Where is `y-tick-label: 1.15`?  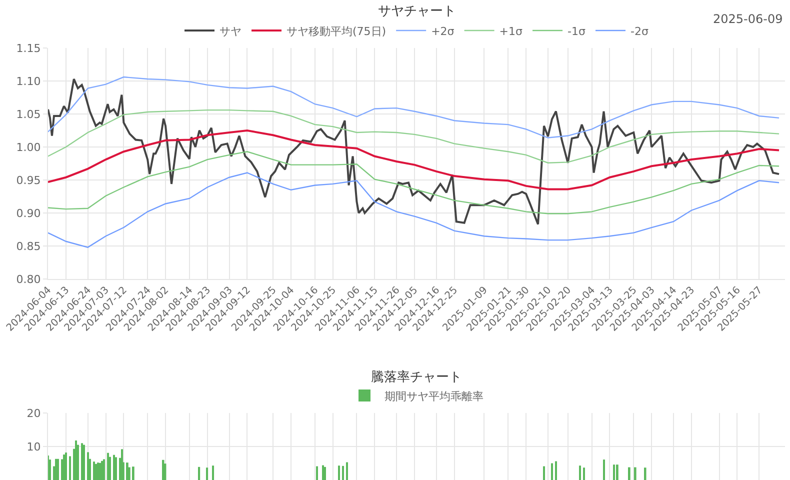 y-tick-label: 1.15 is located at coordinates (28, 48).